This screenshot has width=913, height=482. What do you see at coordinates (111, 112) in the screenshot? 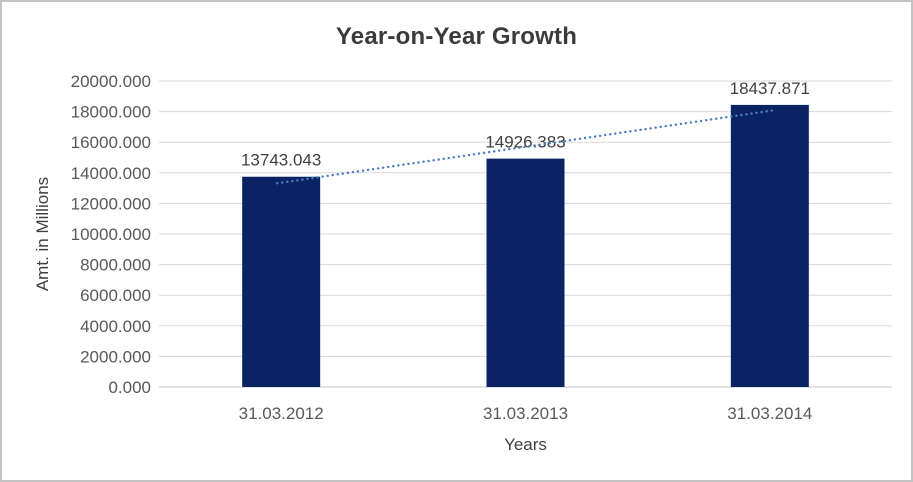
I see `y-tick-label: 18000.000` at bounding box center [111, 112].